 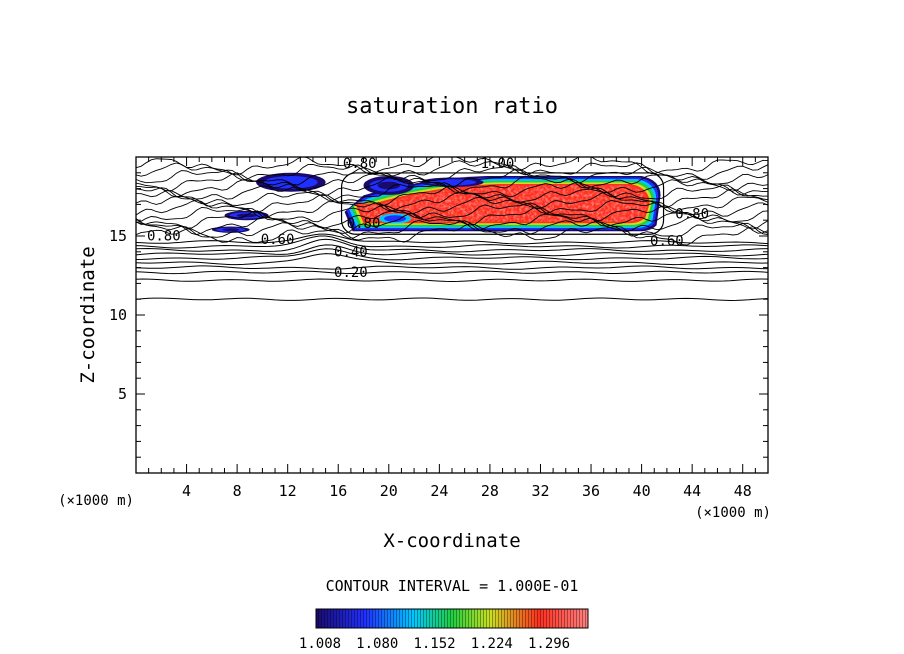 What do you see at coordinates (351, 273) in the screenshot?
I see `contour-label: 0.20` at bounding box center [351, 273].